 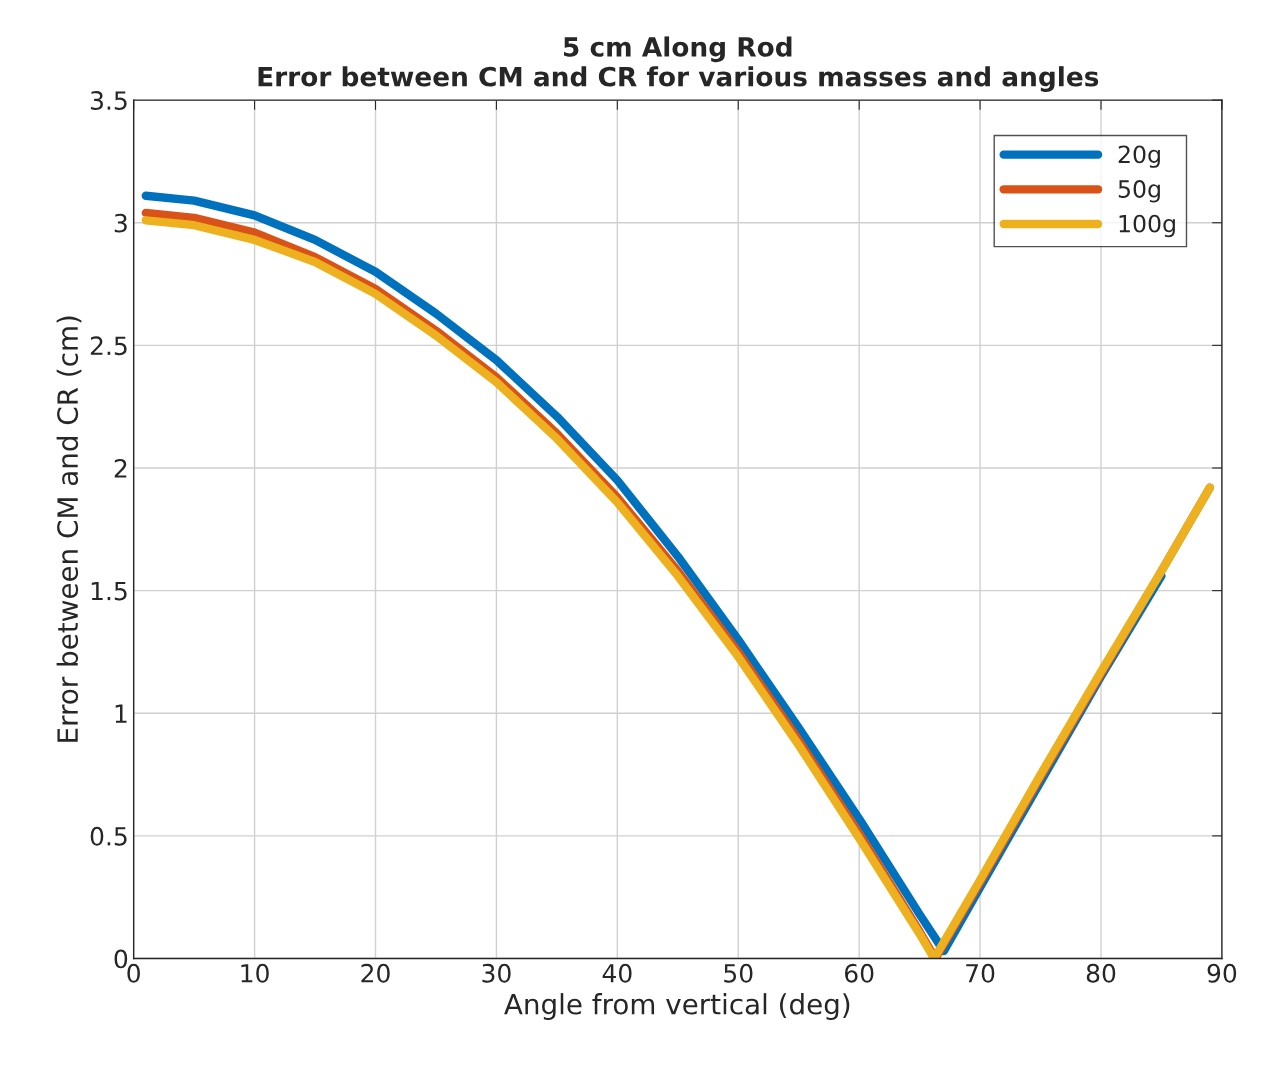 What do you see at coordinates (375, 973) in the screenshot?
I see `x-tick-label: 20` at bounding box center [375, 973].